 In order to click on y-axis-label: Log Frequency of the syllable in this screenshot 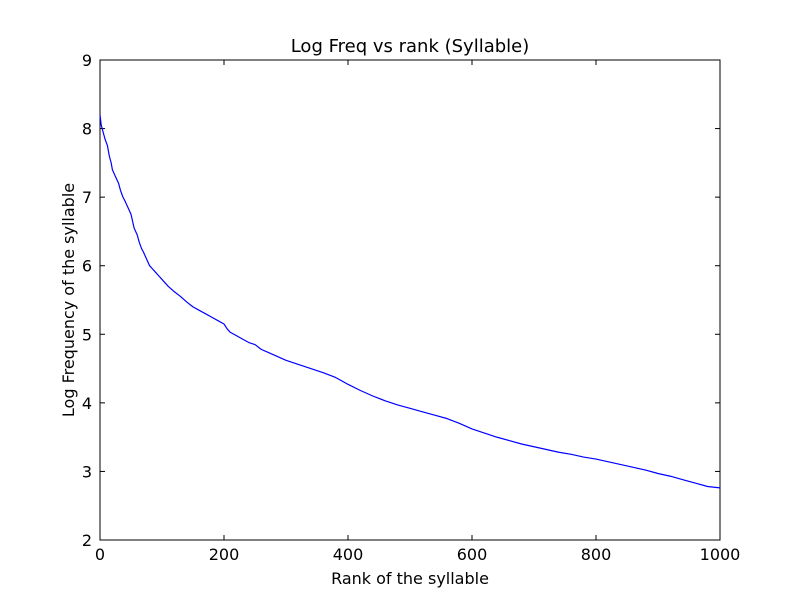, I will do `click(68, 300)`.